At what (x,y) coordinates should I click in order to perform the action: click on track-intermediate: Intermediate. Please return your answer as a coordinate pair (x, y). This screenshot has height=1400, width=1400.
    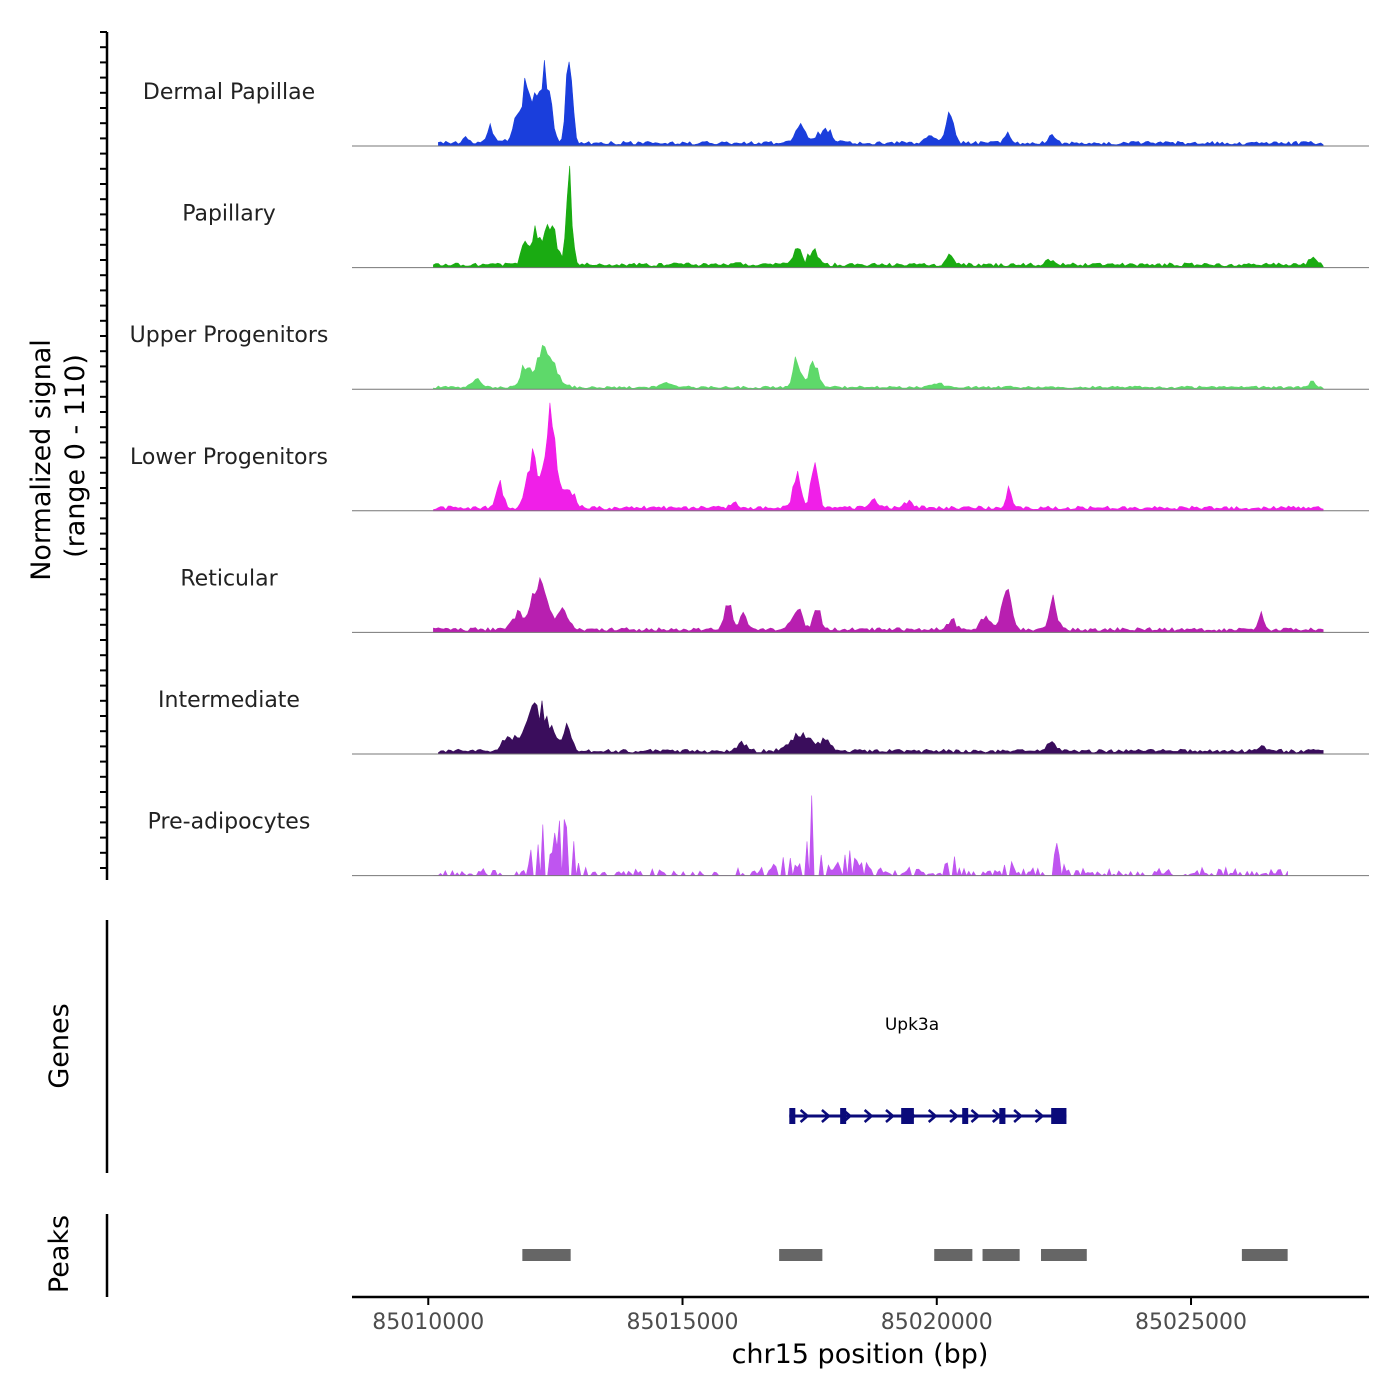
    Looking at the image, I should click on (763, 721).